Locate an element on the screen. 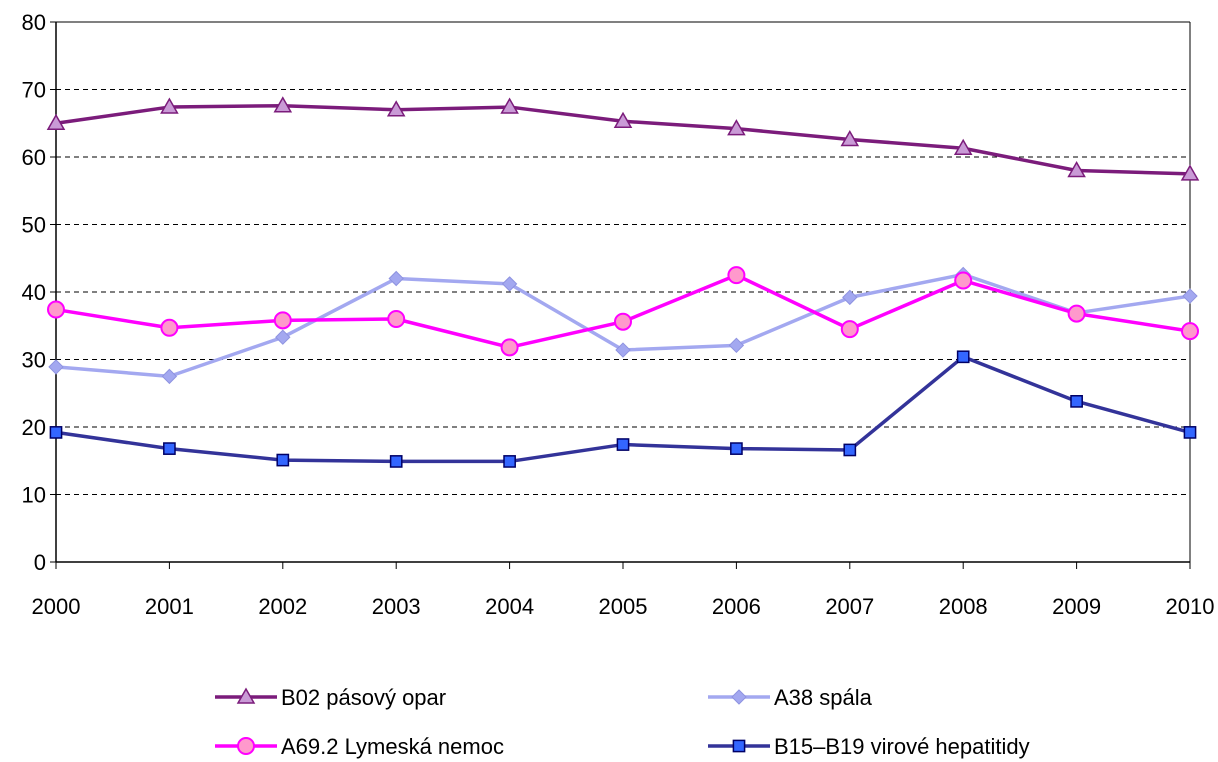 The width and height of the screenshot is (1218, 762). legend-label: B15–B19 virové hepatitidy is located at coordinates (902, 746).